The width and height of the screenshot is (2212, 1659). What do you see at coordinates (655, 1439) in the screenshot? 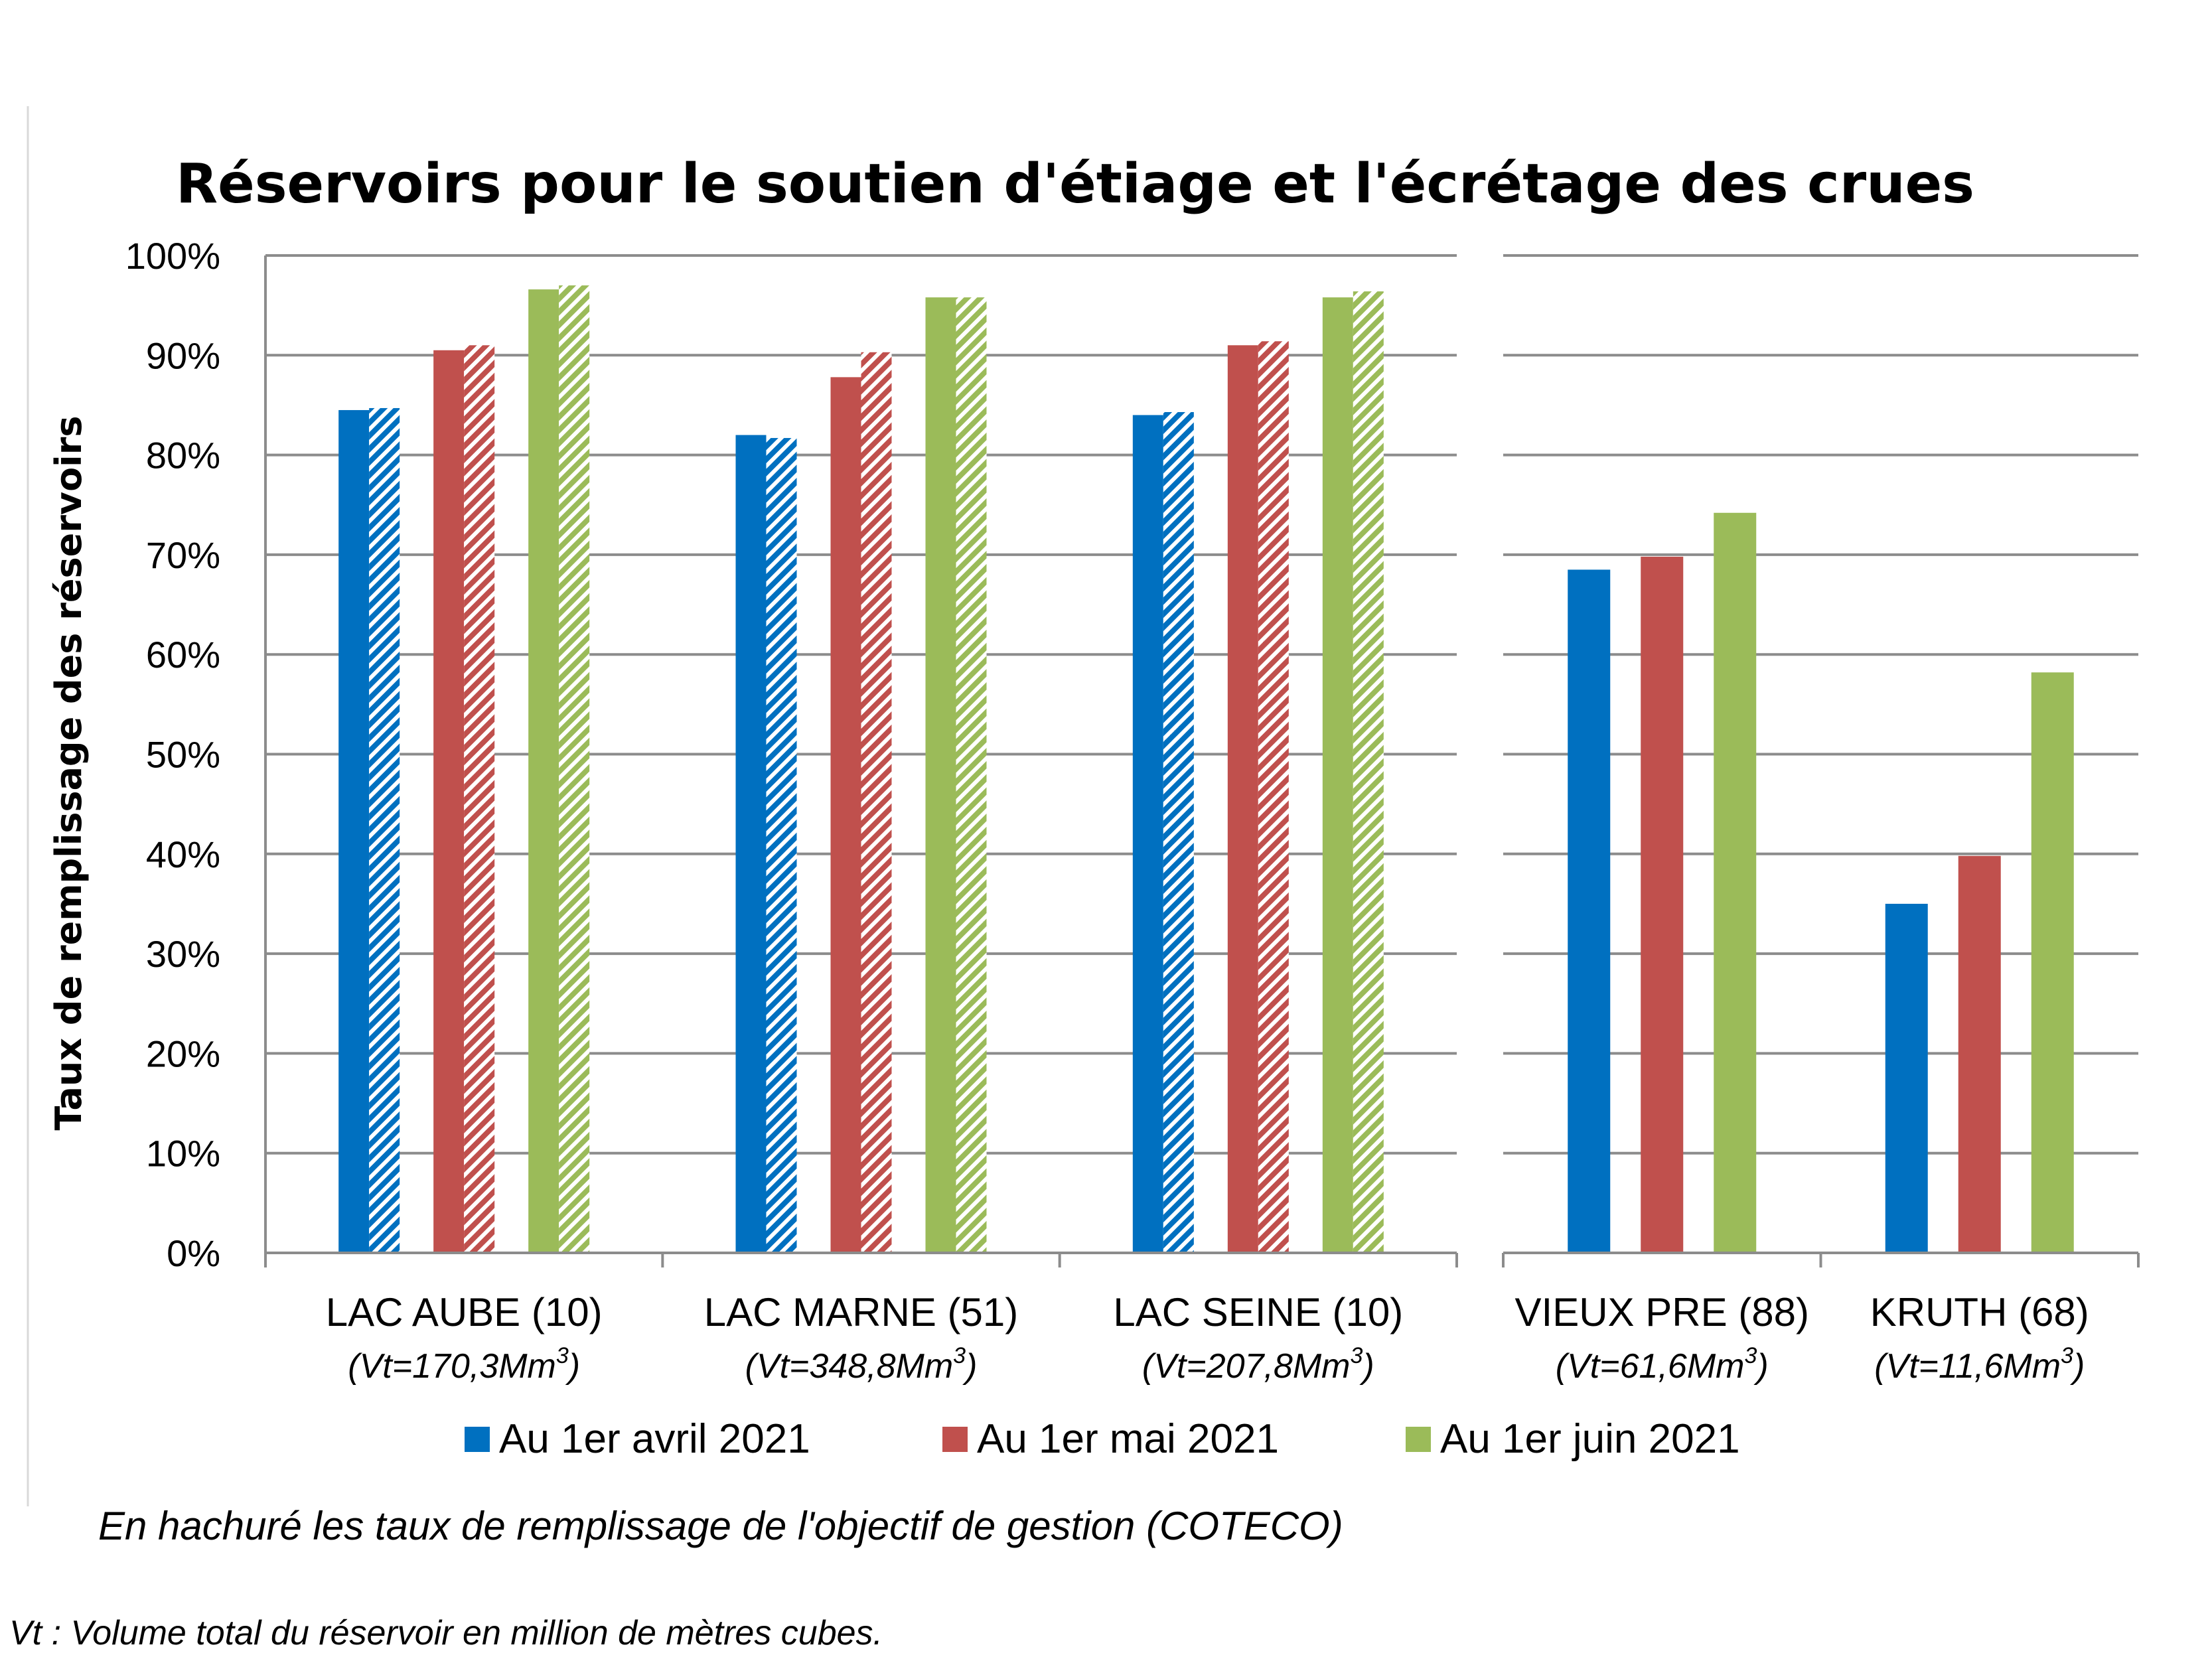
I see `legend-label: Au 1er avril 2021` at bounding box center [655, 1439].